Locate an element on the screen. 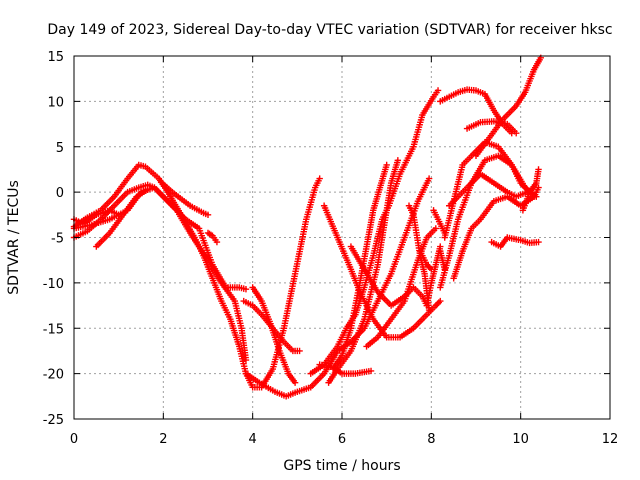 The height and width of the screenshot is (480, 640). y-tick-label: 10 is located at coordinates (55, 102).